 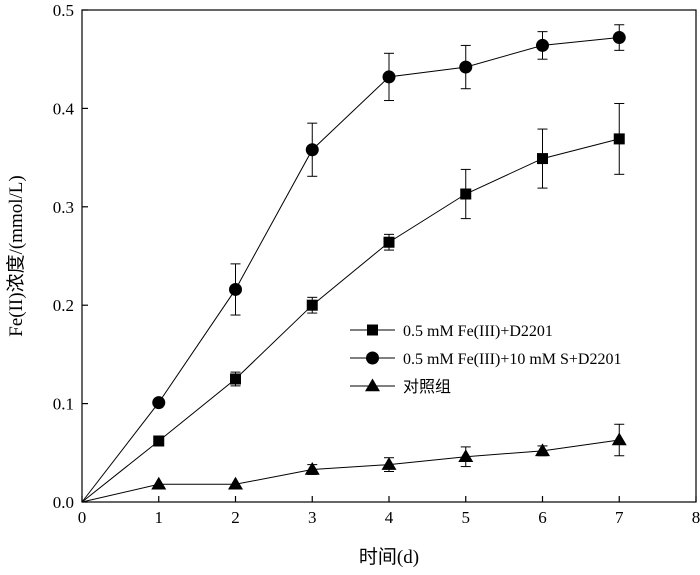 What do you see at coordinates (427, 387) in the screenshot?
I see `legend-label: 对照组` at bounding box center [427, 387].